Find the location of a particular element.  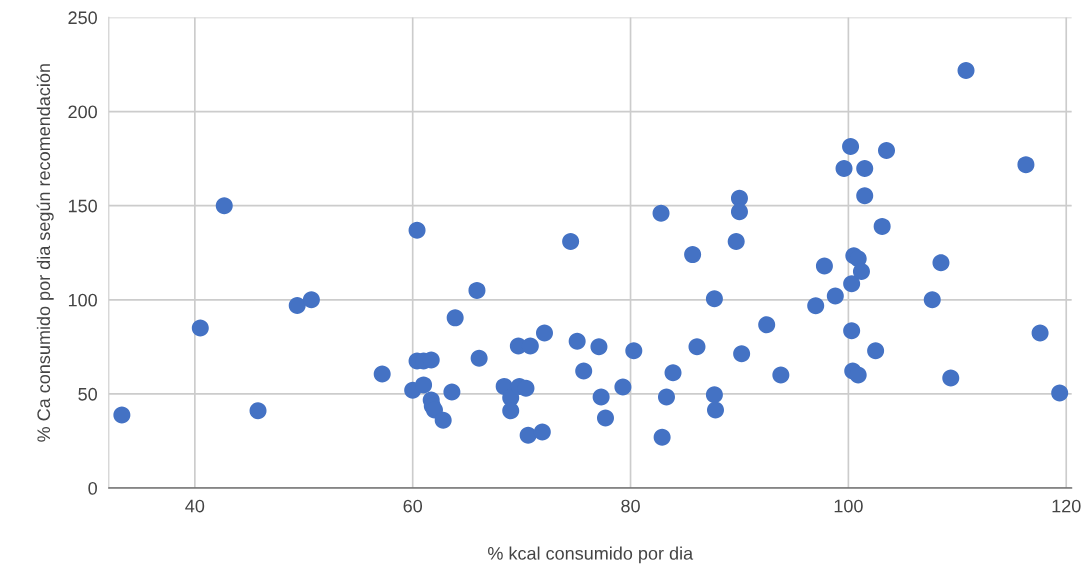

y-tick-label: 100 is located at coordinates (82, 300).